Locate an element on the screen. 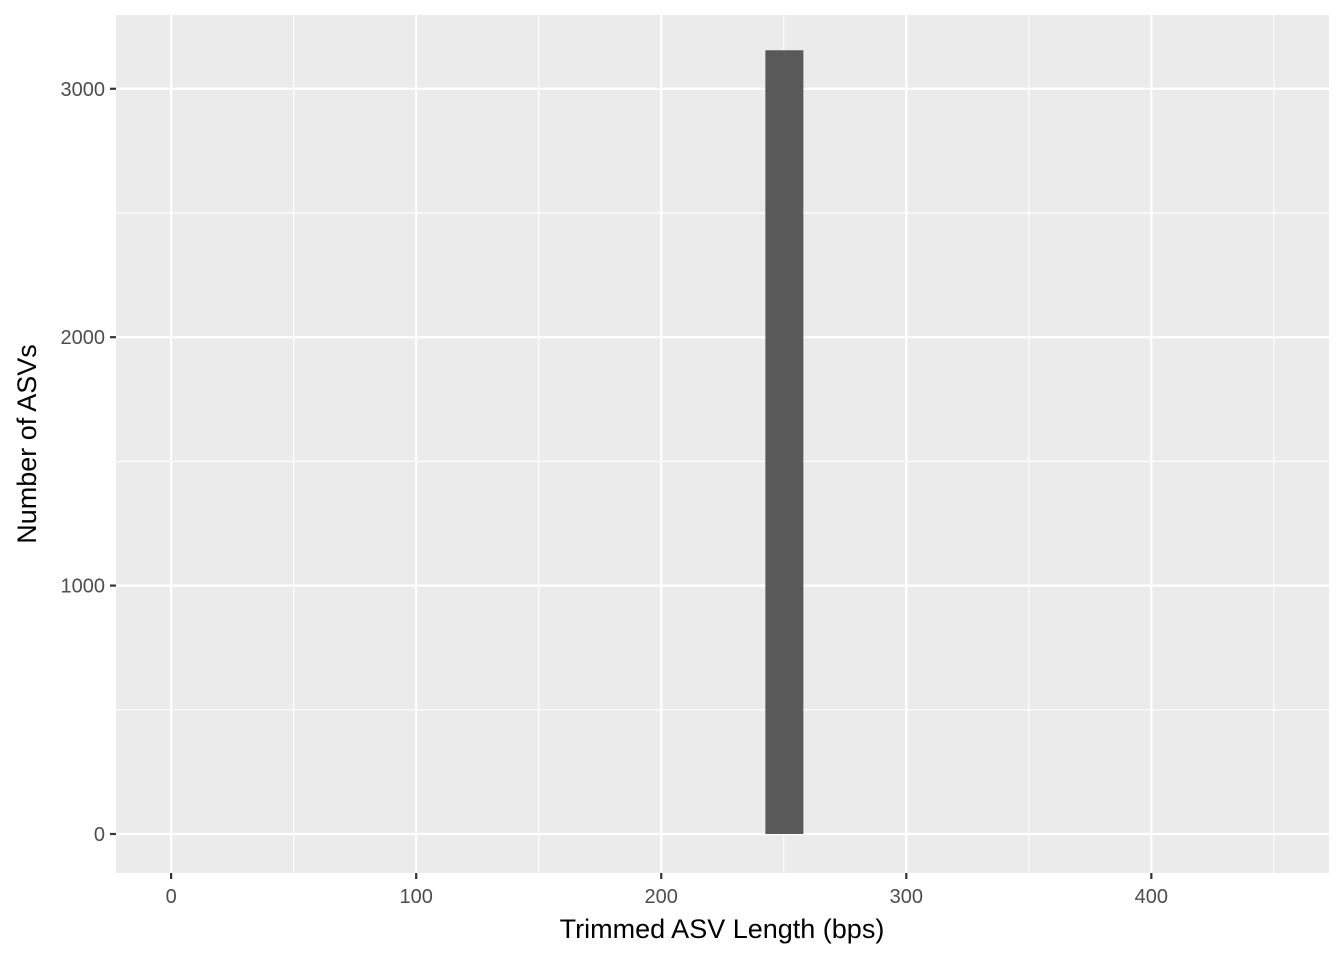  y-tick-label: 2000 is located at coordinates (83, 338).